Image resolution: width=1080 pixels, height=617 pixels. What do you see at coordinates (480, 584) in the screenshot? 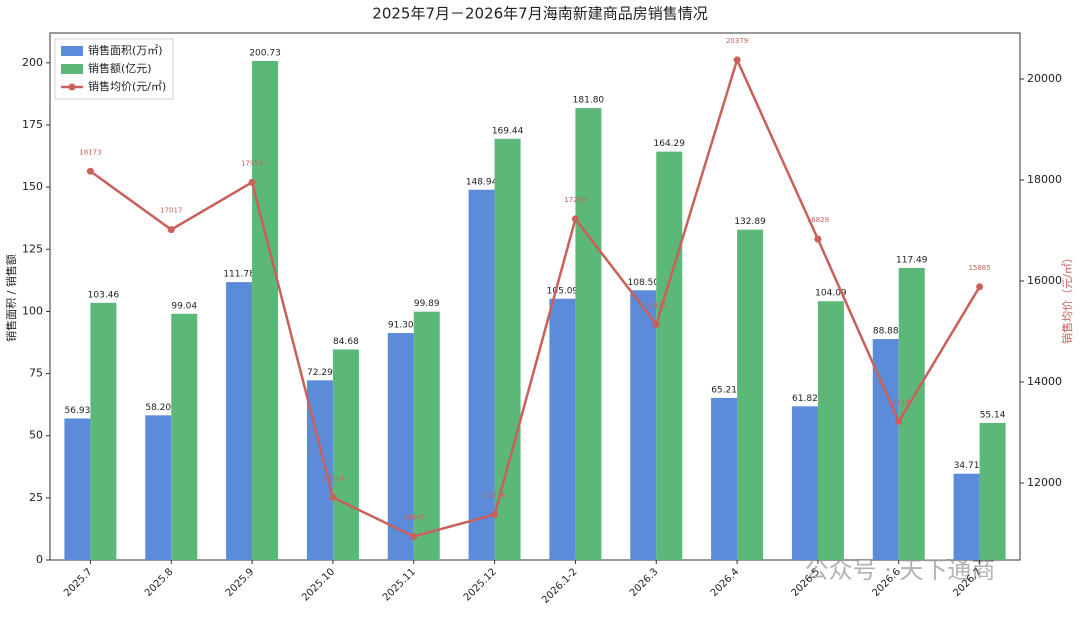
I see `x-tick-label: 2025.12` at bounding box center [480, 584].